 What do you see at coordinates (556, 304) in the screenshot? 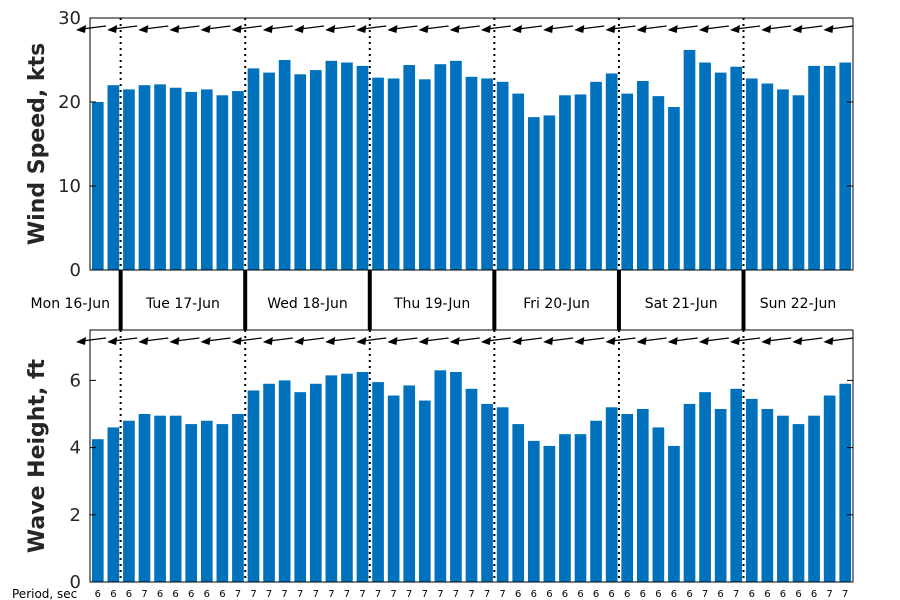
I see `day-label: Fri 20-Jun` at bounding box center [556, 304].